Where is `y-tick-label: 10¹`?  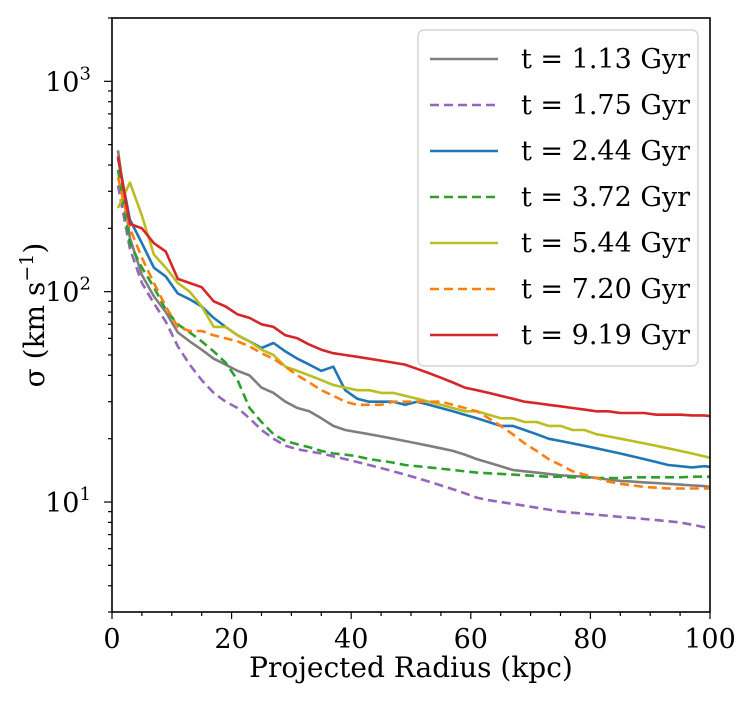 y-tick-label: 10¹ is located at coordinates (68, 501).